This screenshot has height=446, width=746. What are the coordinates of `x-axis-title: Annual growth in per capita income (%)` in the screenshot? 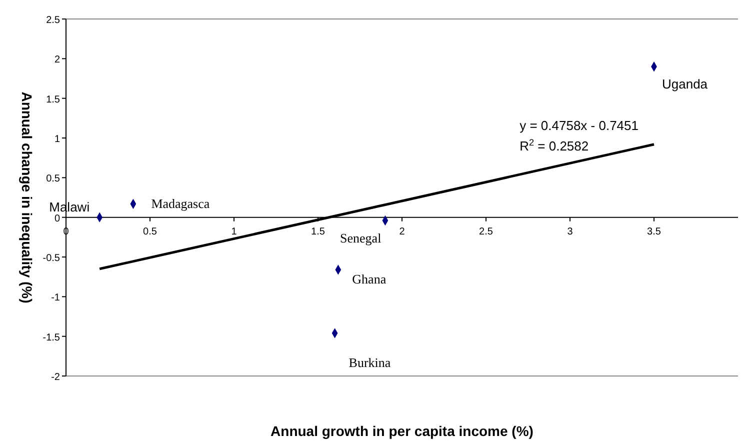 It's located at (402, 431).